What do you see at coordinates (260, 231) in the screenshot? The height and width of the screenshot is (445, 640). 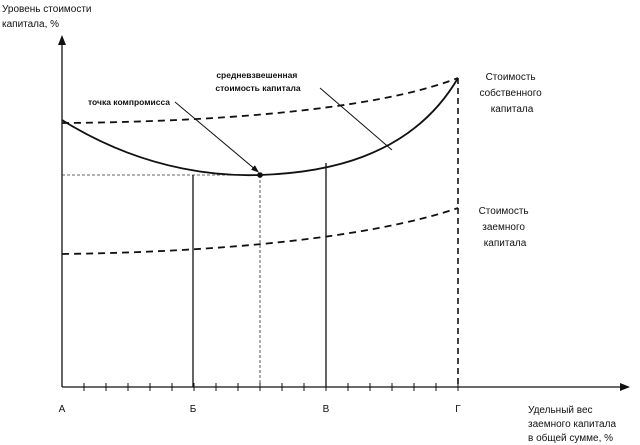 I see `debt-cost-curve` at bounding box center [260, 231].